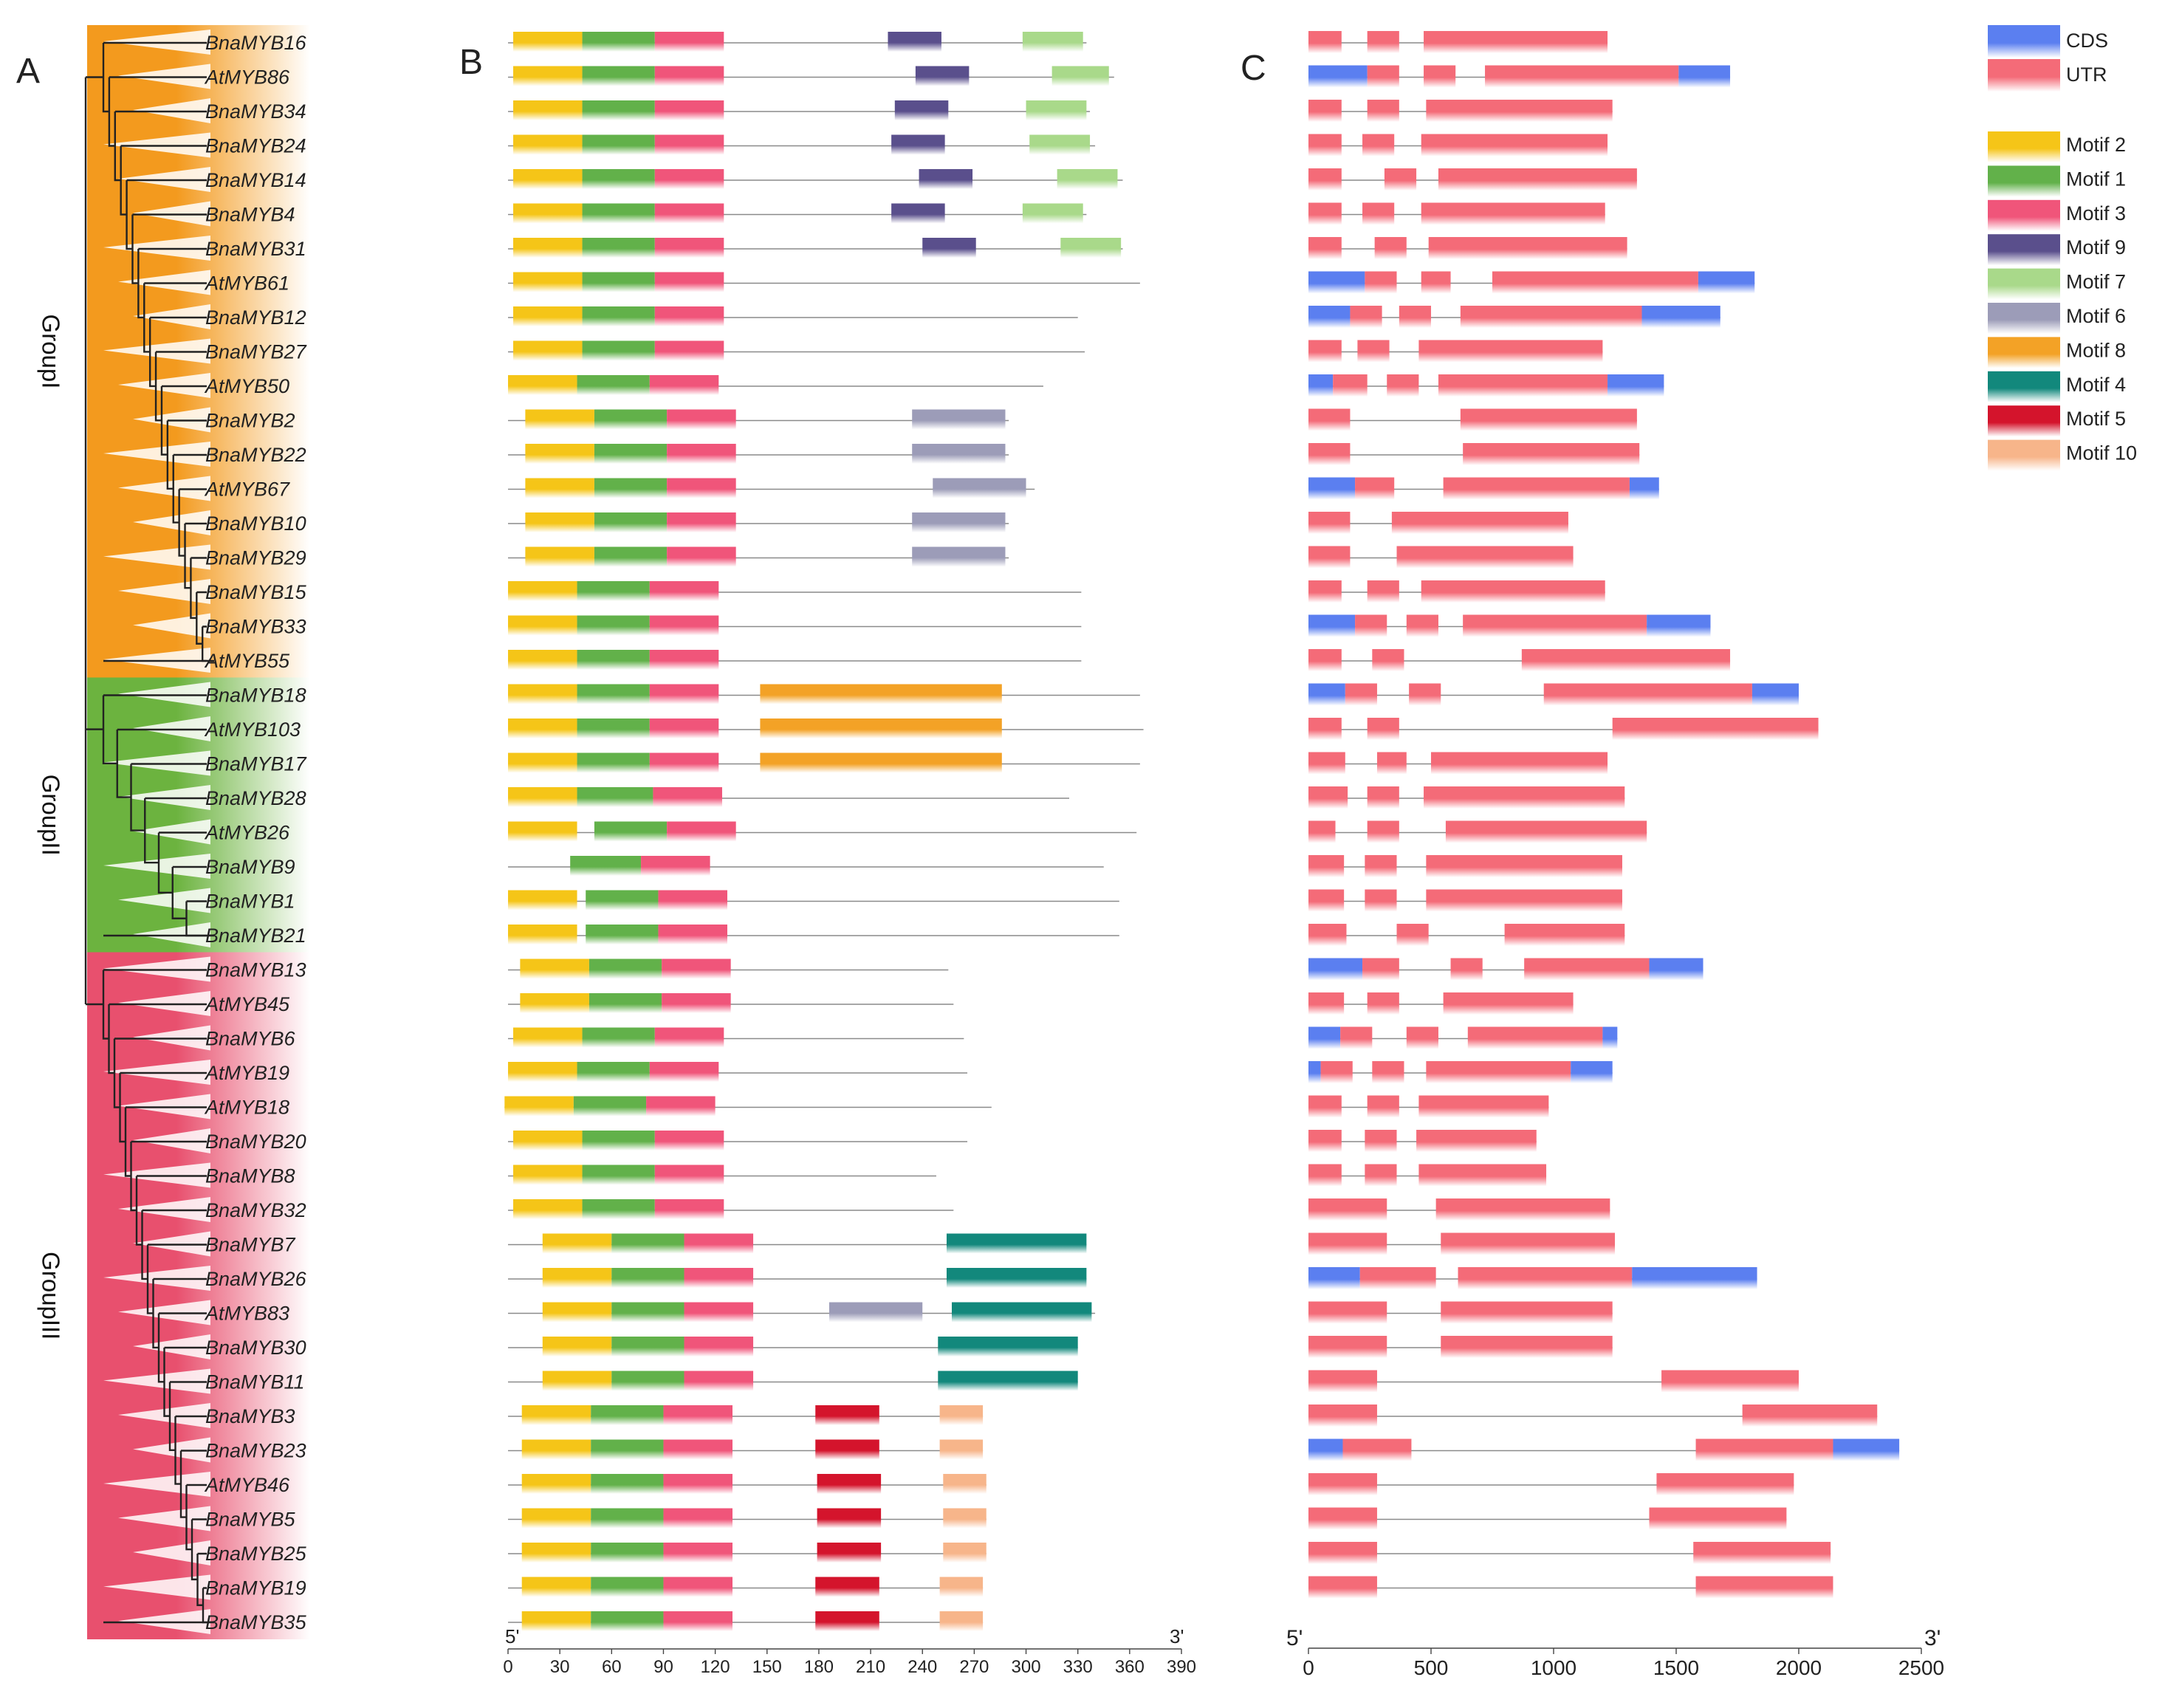 This screenshot has width=2165, height=1708. I want to click on gene-label: BnaMYB6, so click(250, 1039).